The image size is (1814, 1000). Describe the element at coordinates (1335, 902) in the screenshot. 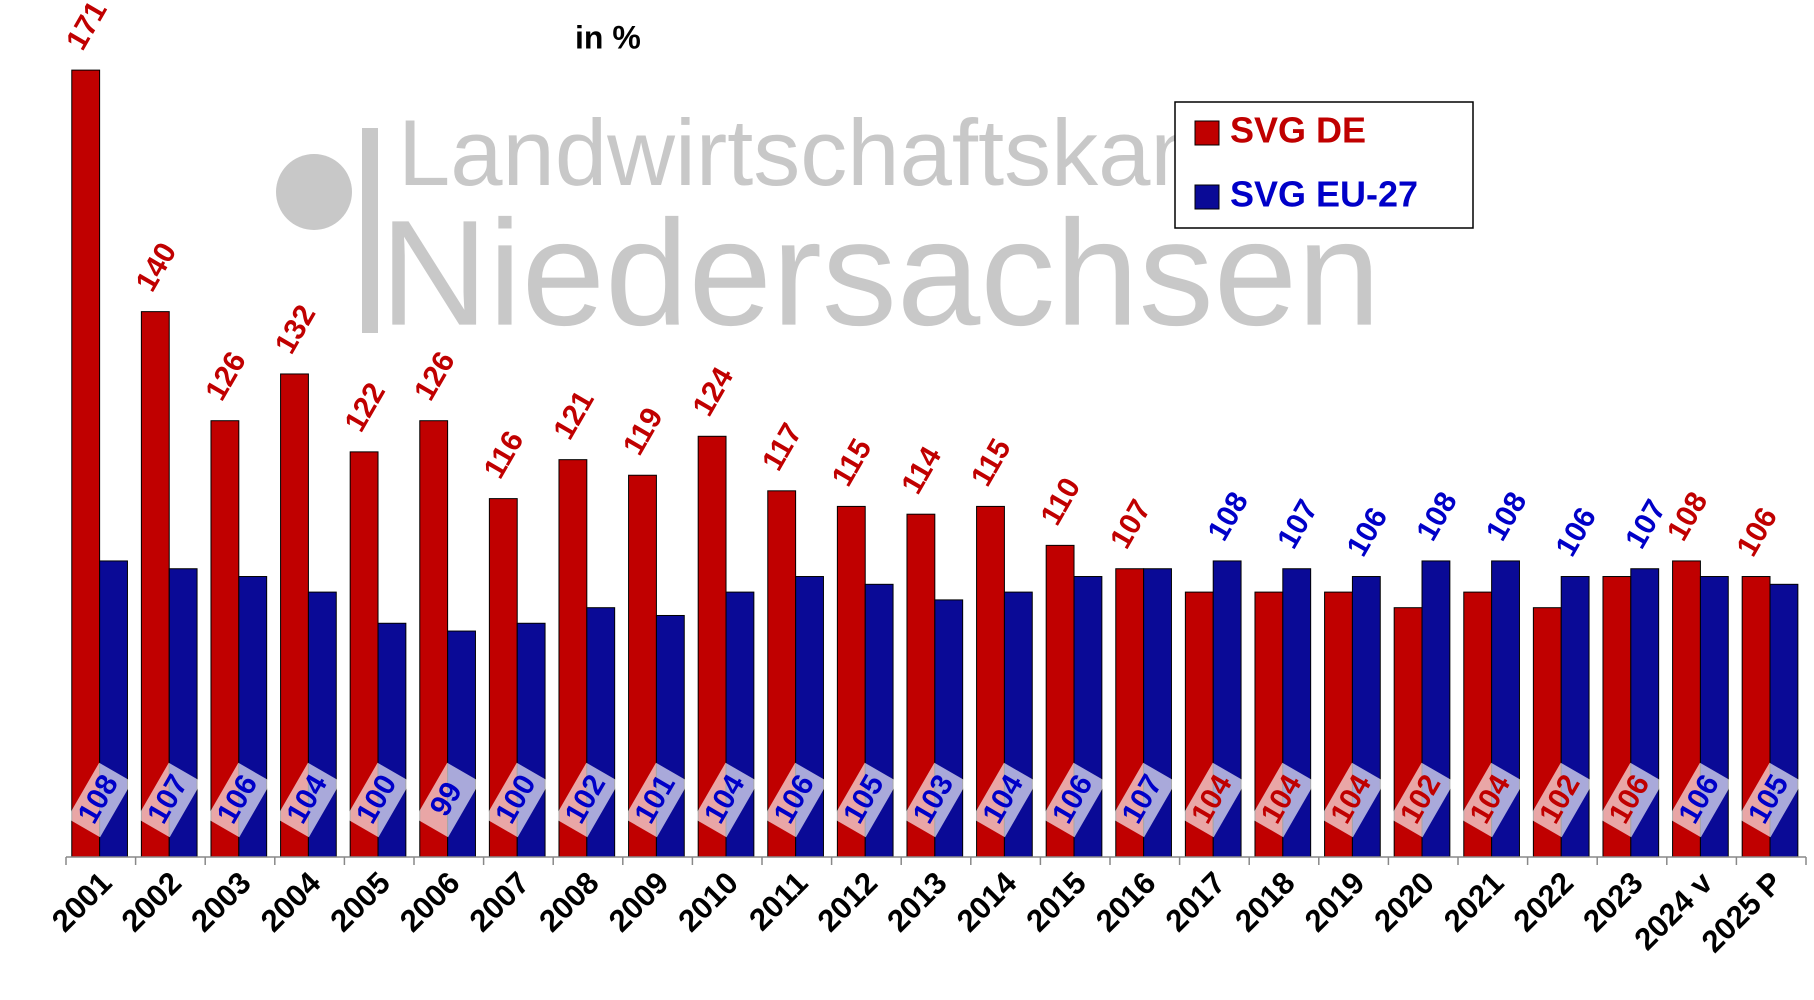

I see `x-tick-label: 2019` at that location.